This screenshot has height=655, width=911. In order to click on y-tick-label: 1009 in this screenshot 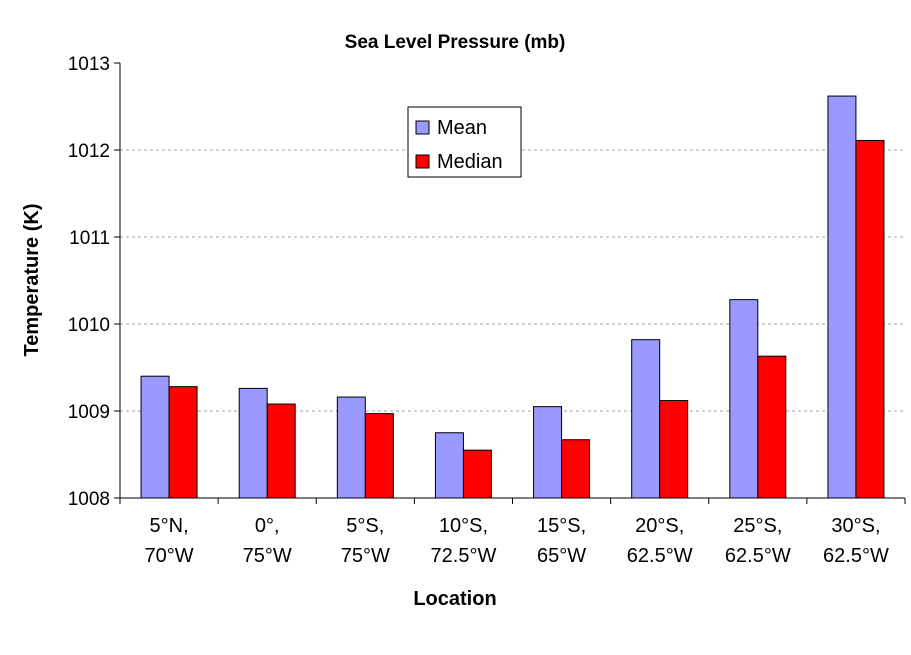, I will do `click(89, 412)`.